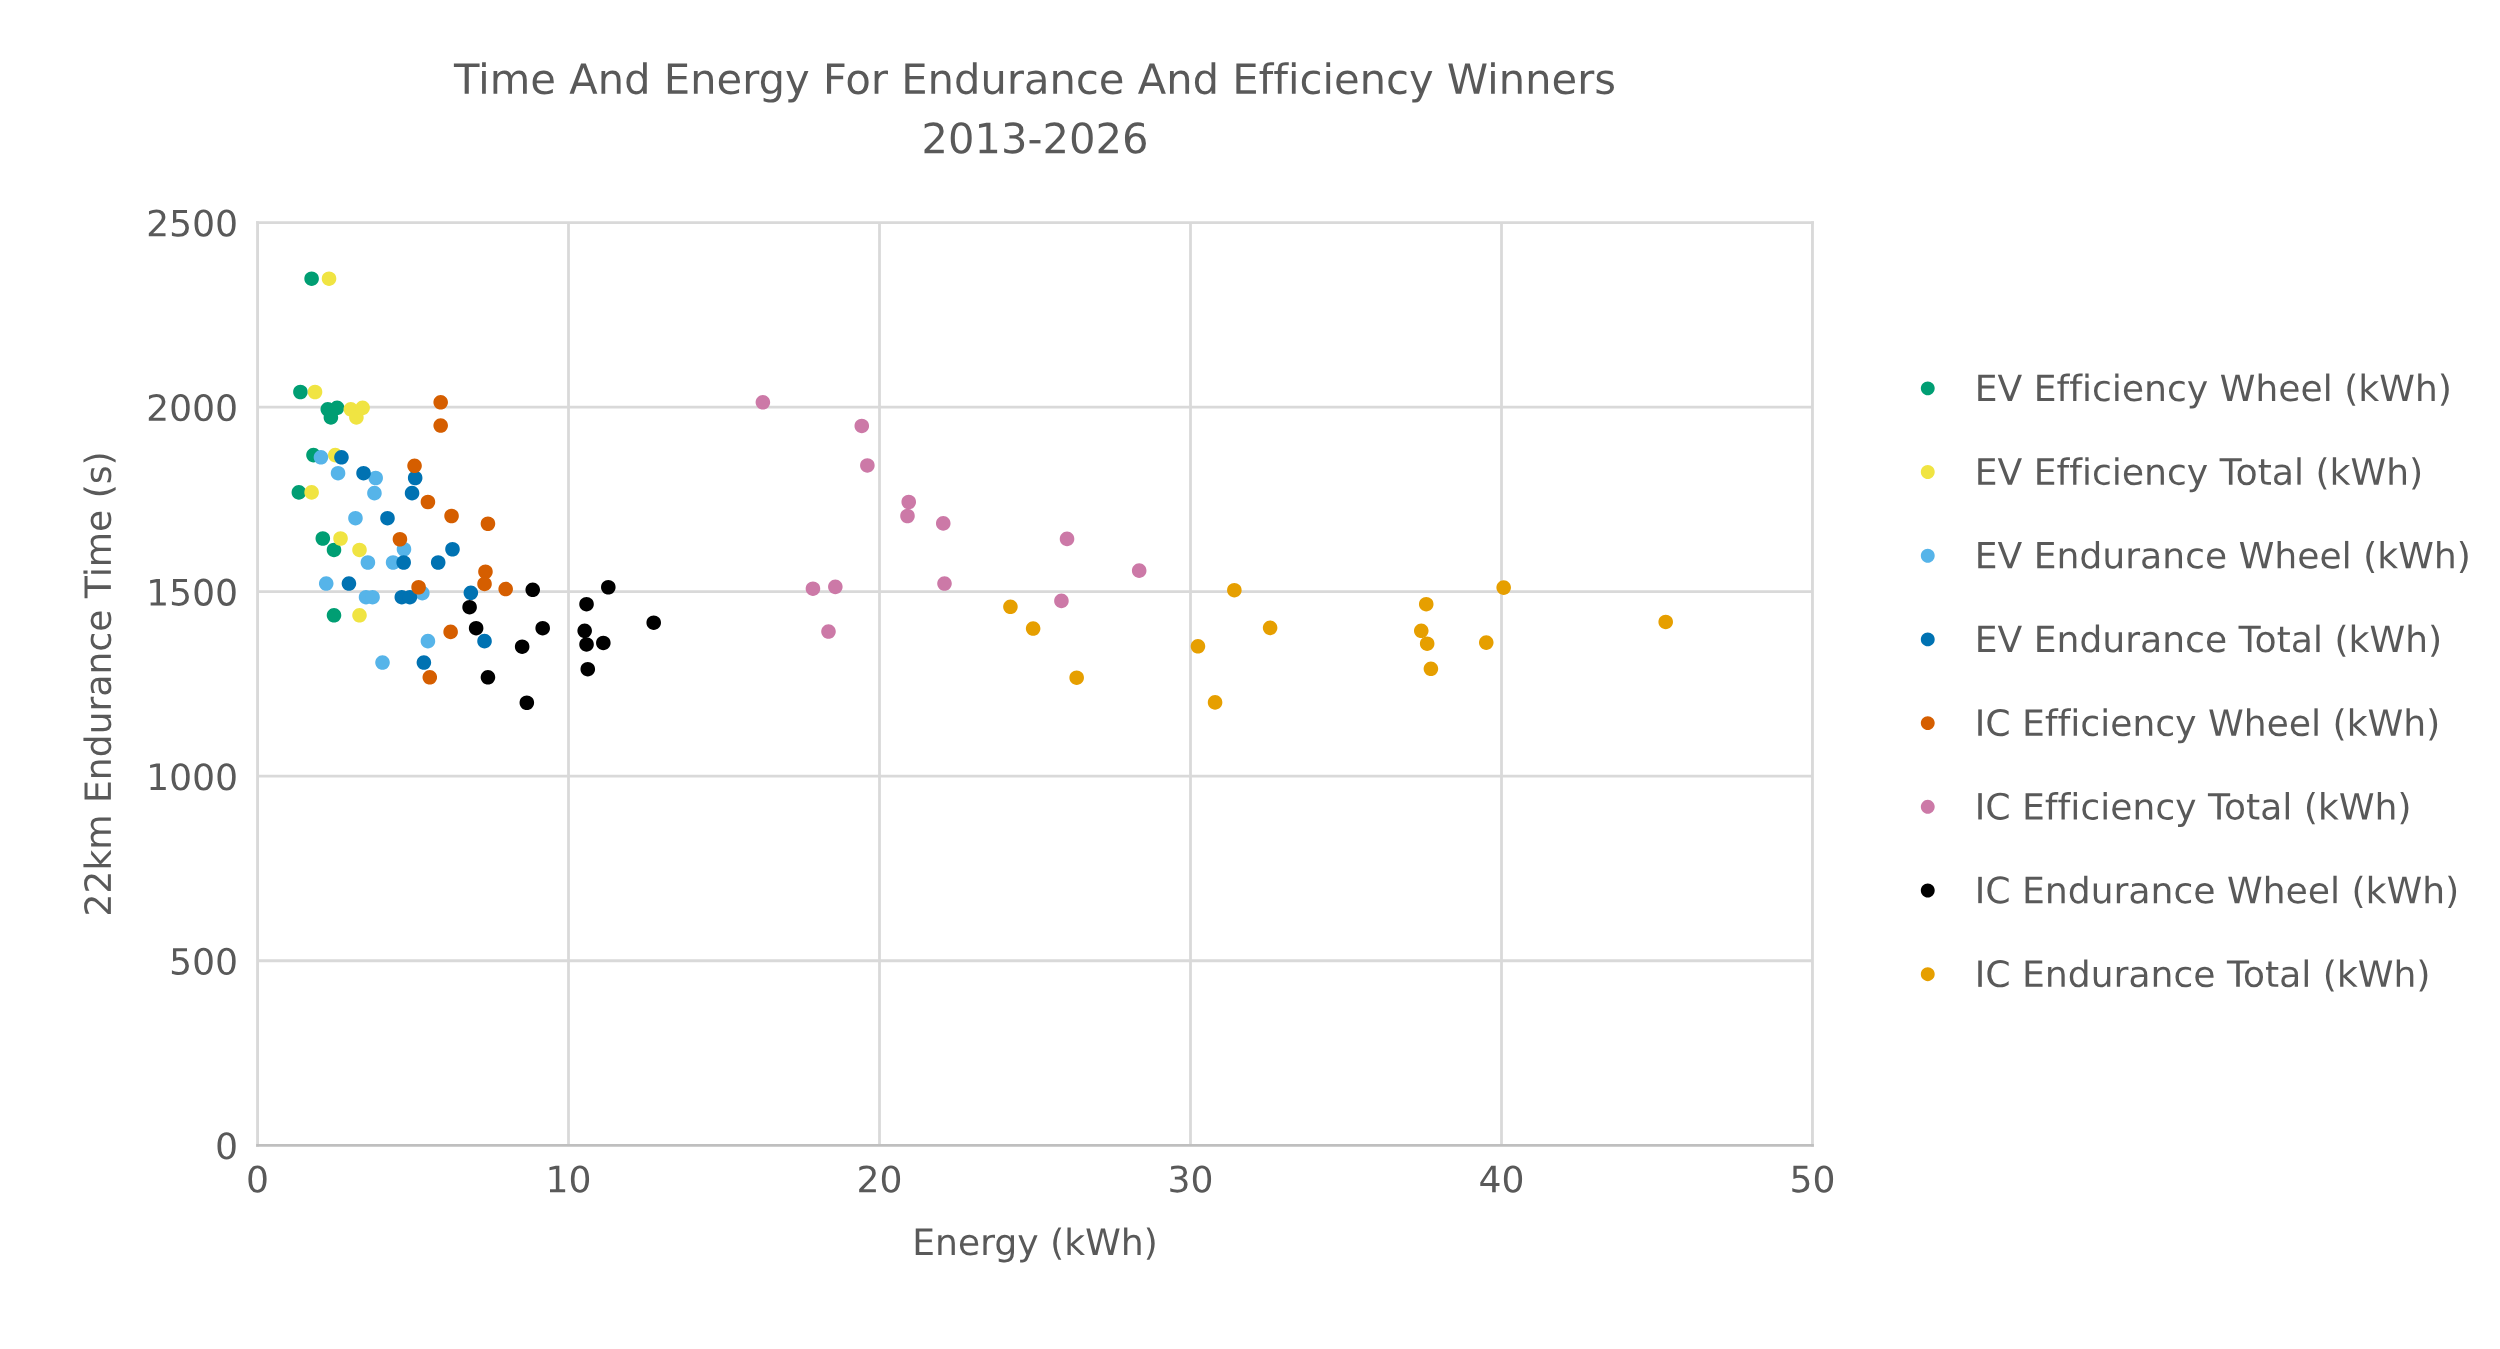 This screenshot has height=1349, width=2500. Describe the element at coordinates (1035, 1245) in the screenshot. I see `x-axis-title: Energy (kWh)` at that location.